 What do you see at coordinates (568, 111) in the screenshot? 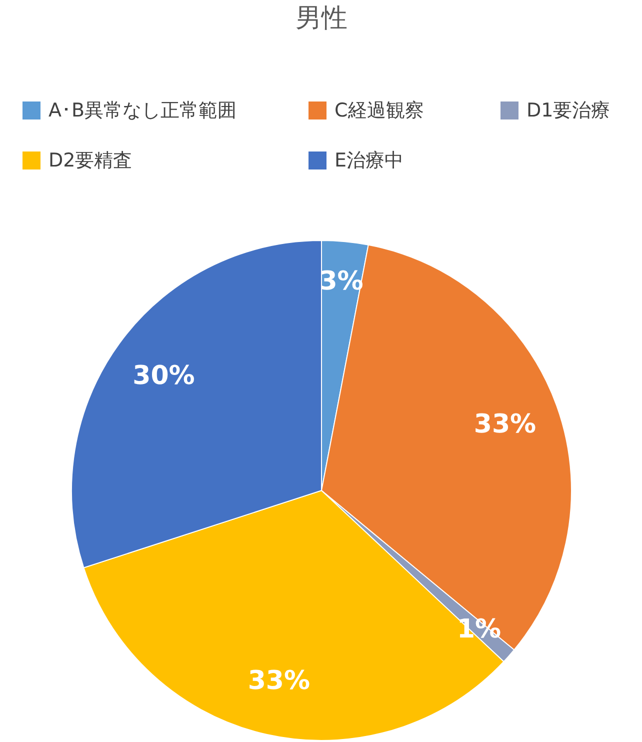
I see `legend-label: D1要治療` at bounding box center [568, 111].